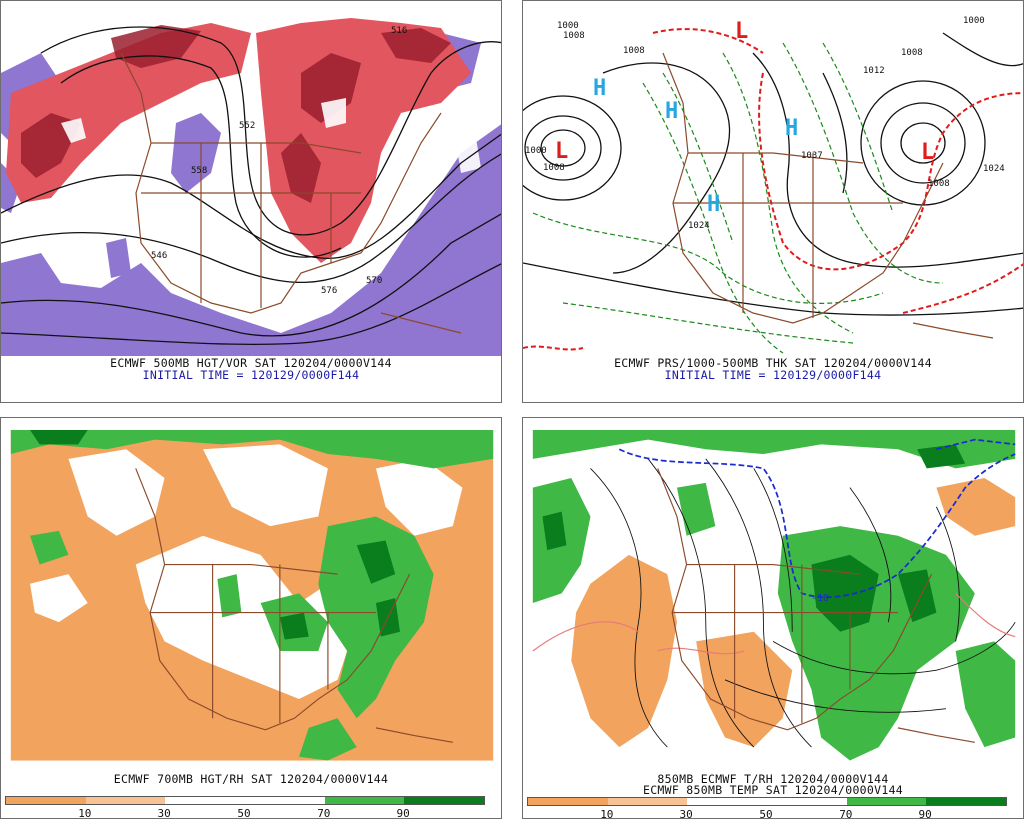 This screenshot has height=819, width=1024. What do you see at coordinates (247, 126) in the screenshot?
I see `contour-label: 552` at bounding box center [247, 126].